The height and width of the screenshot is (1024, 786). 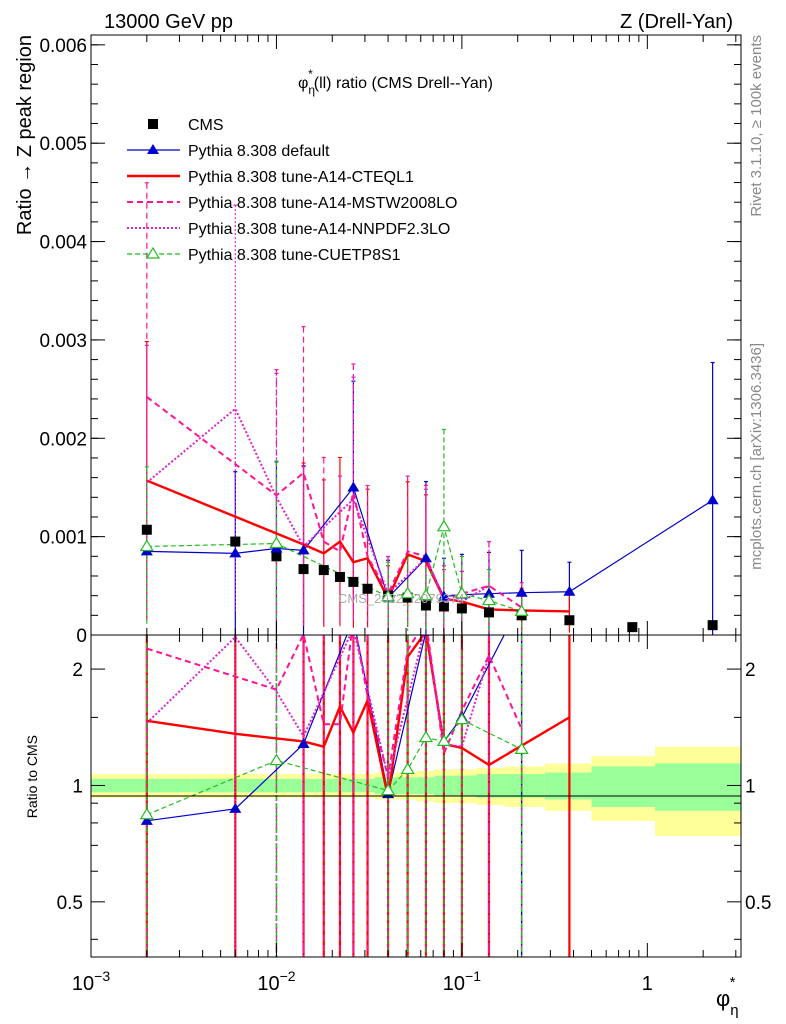 I want to click on analysis-watermark: CMS_2022_I2079374, so click(x=401, y=598).